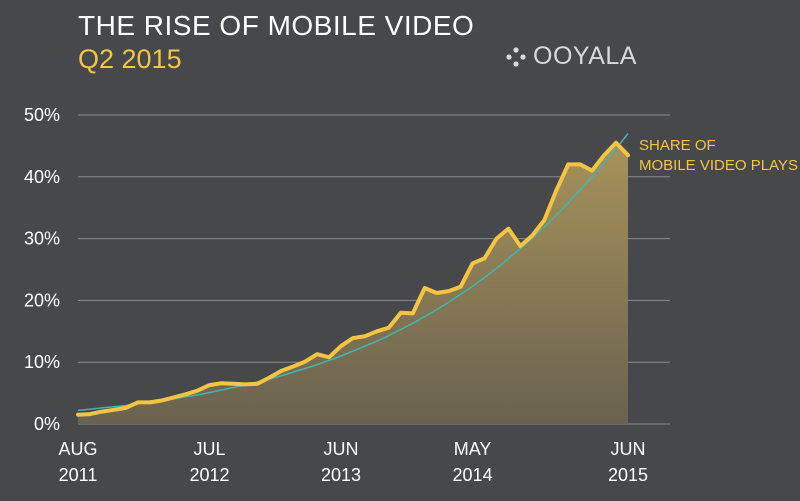 Image resolution: width=800 pixels, height=501 pixels. I want to click on x-tick-label-month: JUL, so click(210, 449).